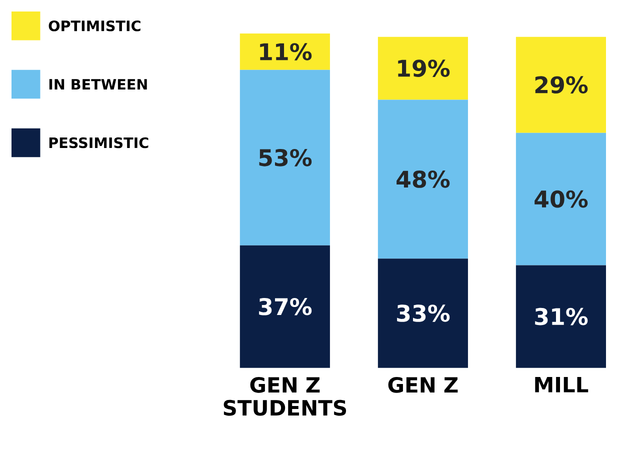  I want to click on data-label: 40%, so click(561, 199).